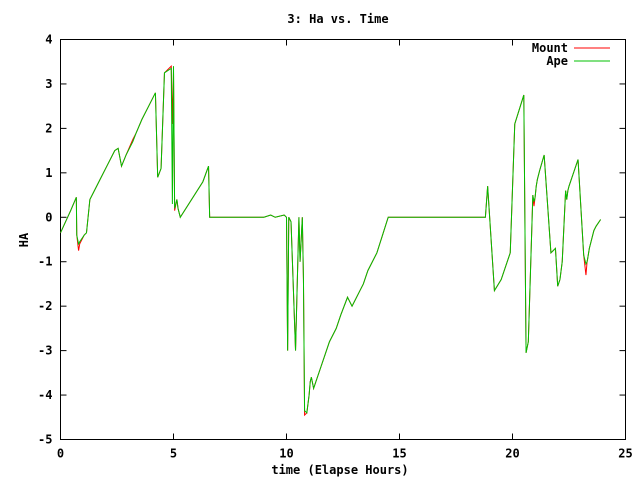  What do you see at coordinates (48, 217) in the screenshot?
I see `y-tick-label-5: 0` at bounding box center [48, 217].